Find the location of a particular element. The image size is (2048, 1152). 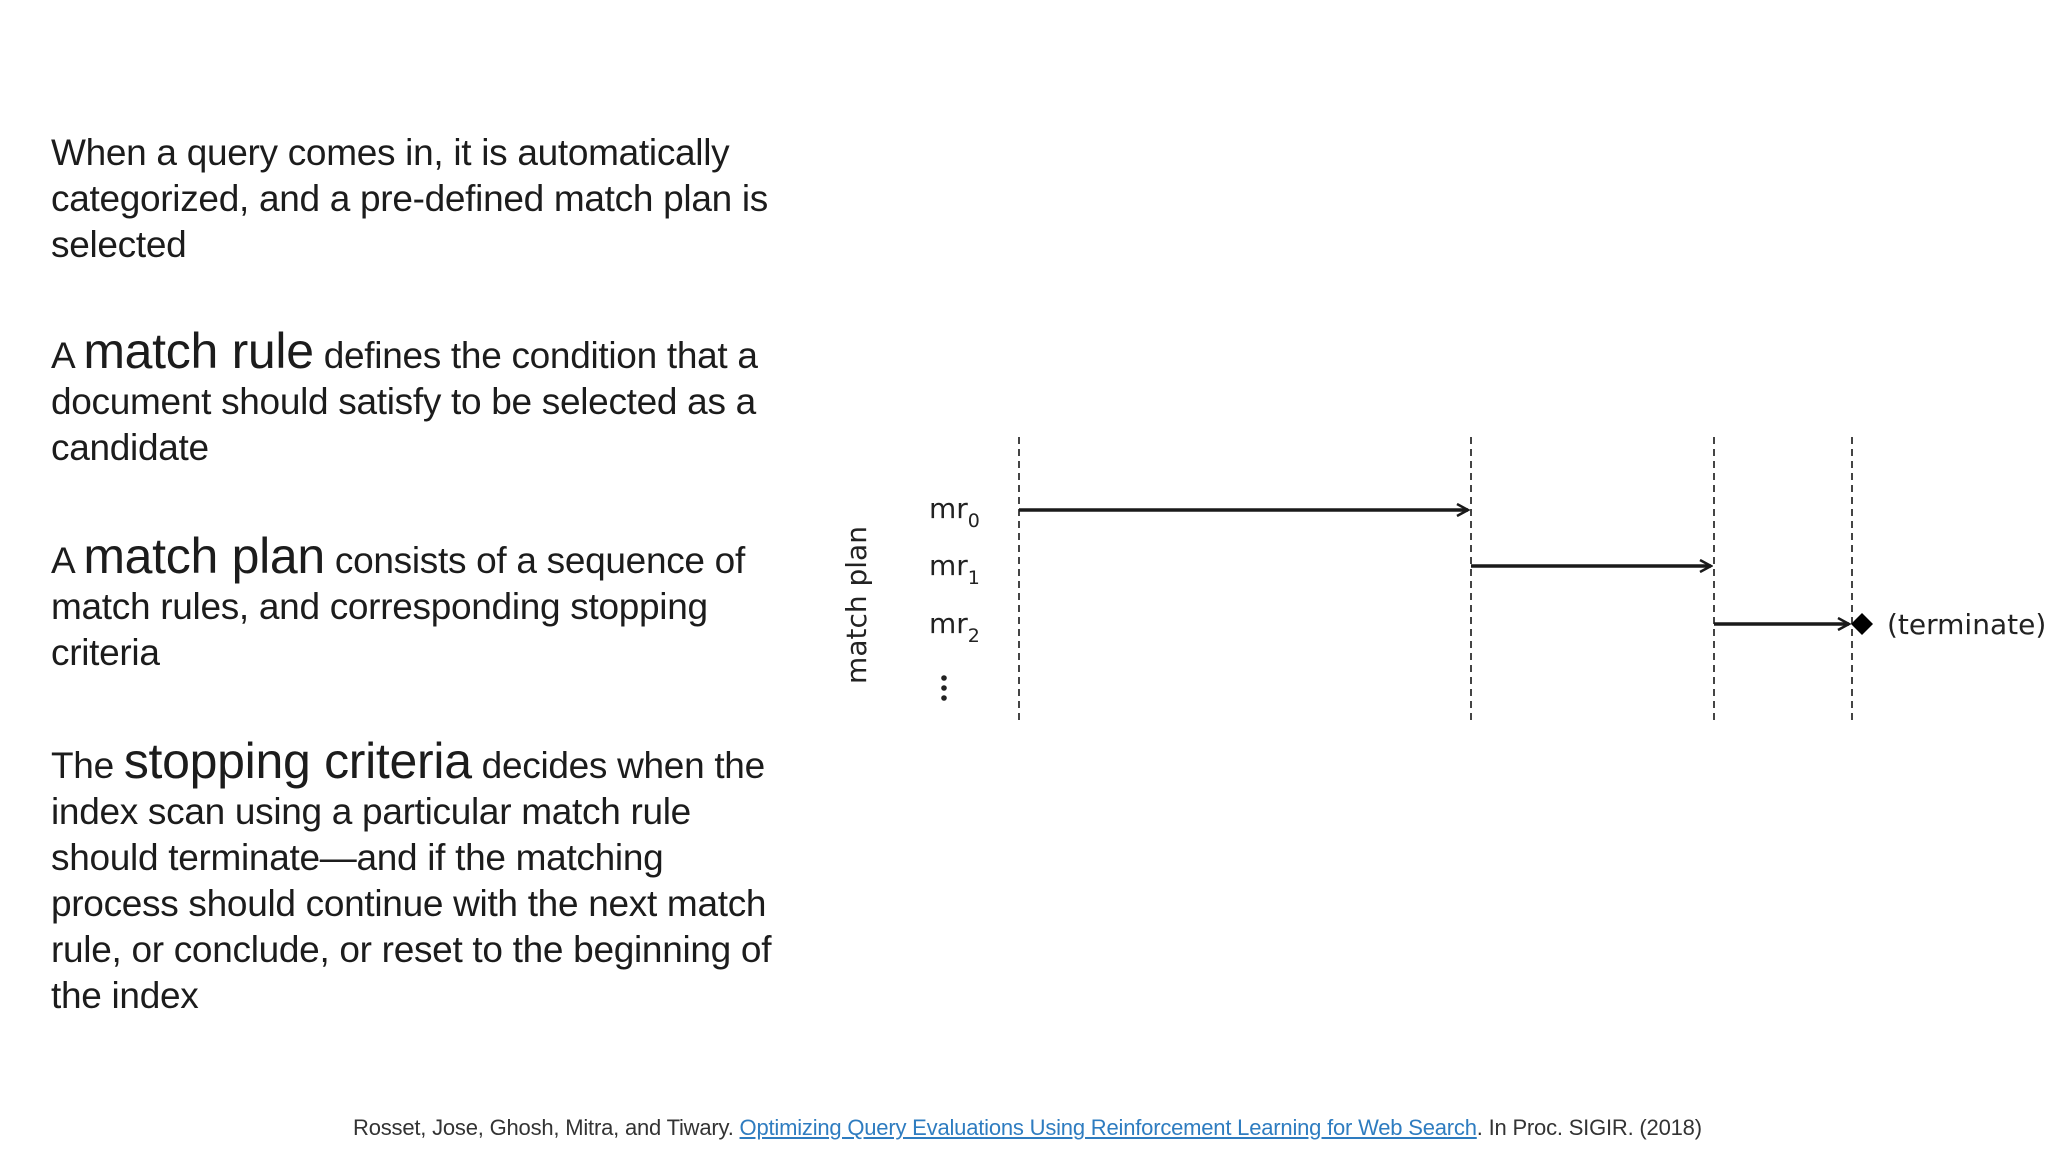

paragraph-lead: The is located at coordinates (87, 765).